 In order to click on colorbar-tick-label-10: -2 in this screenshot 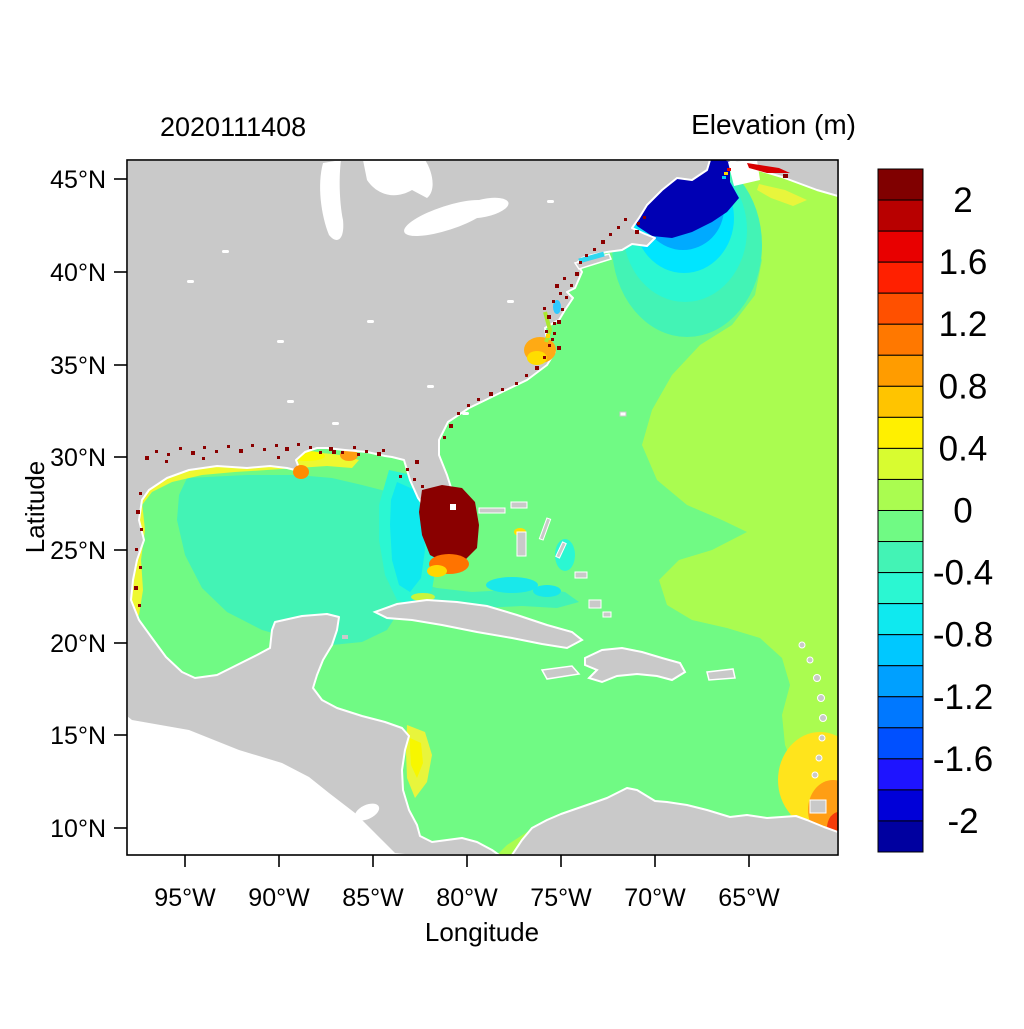, I will do `click(962, 821)`.